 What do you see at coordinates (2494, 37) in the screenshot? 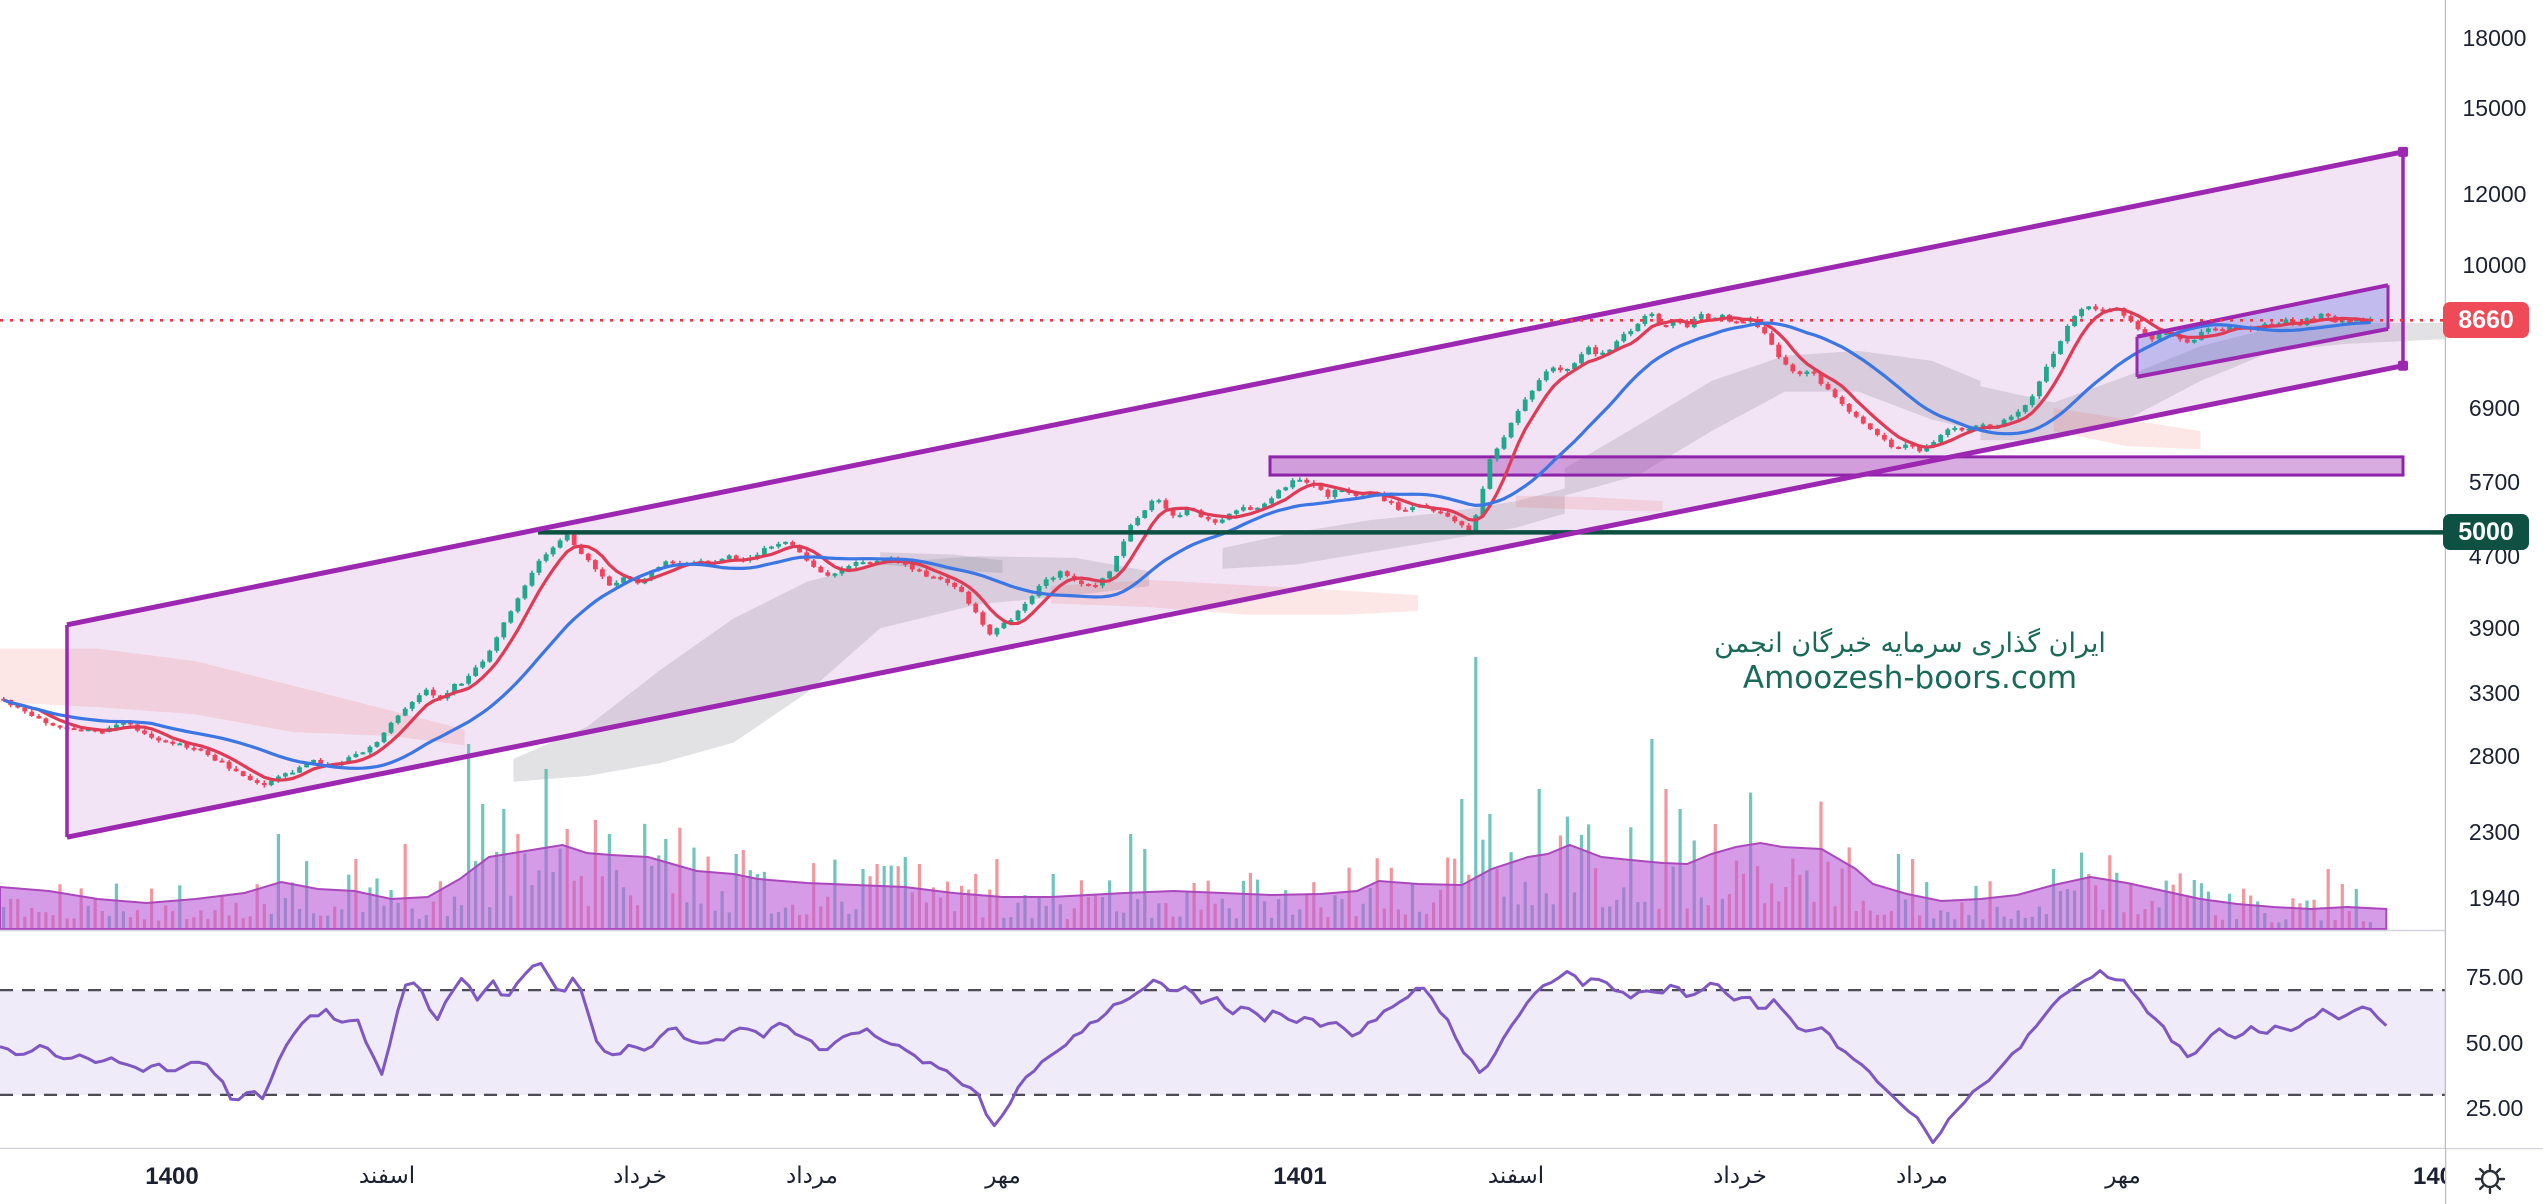
I see `price-scale-label: 18000` at bounding box center [2494, 37].